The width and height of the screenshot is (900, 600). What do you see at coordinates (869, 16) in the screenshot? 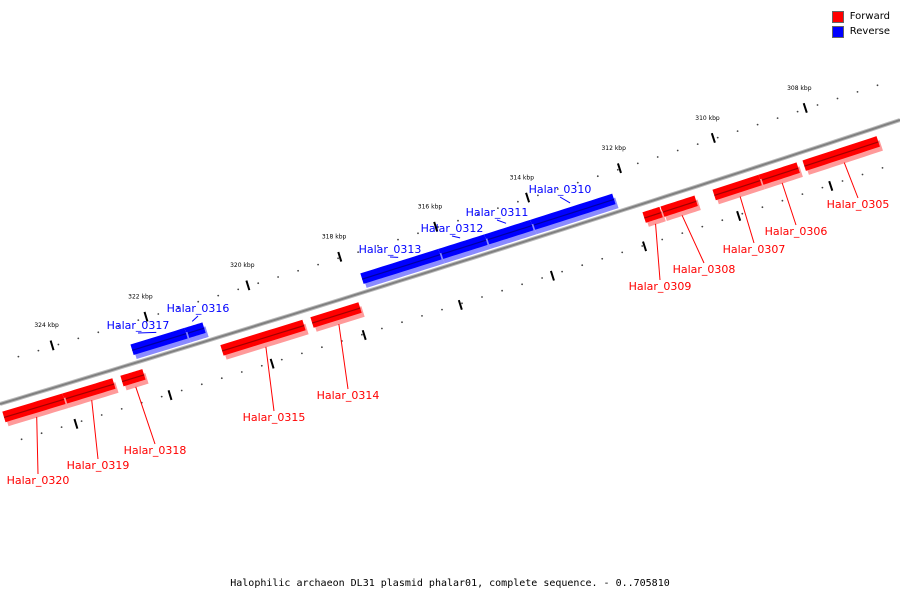
I see `legend-label-forward: Forward` at bounding box center [869, 16].